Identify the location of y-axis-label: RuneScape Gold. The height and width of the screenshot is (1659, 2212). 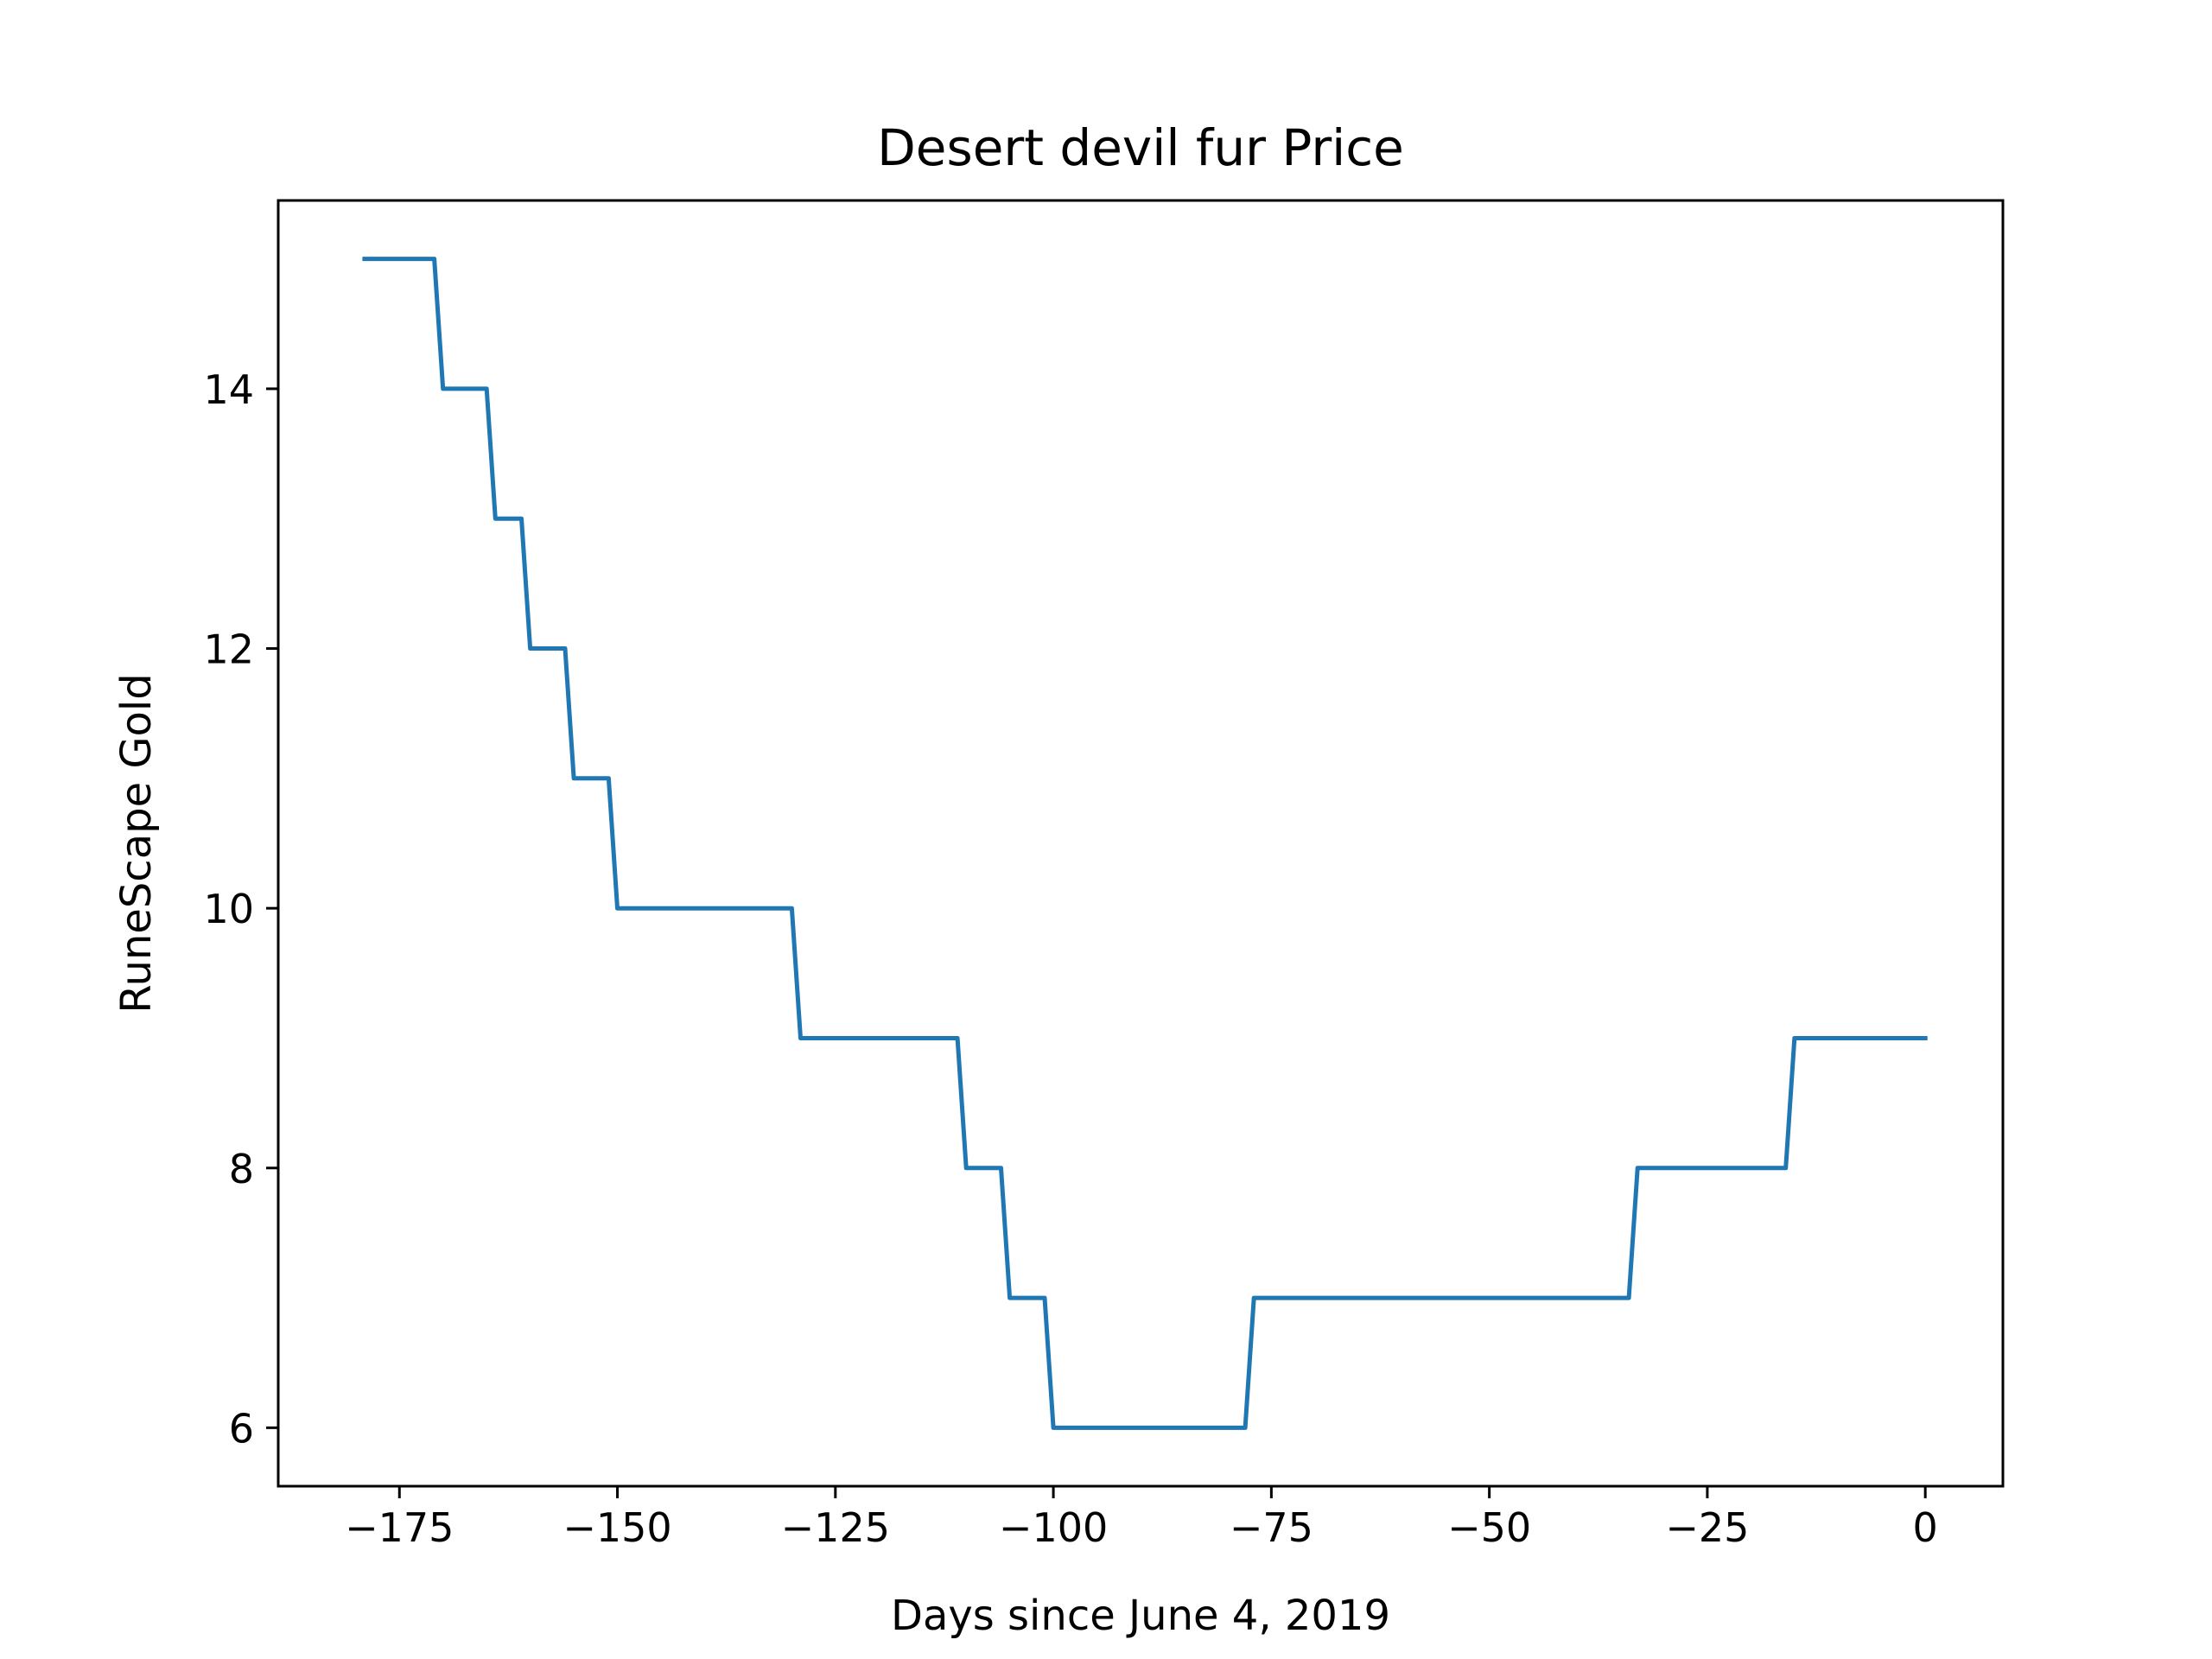
(136, 843).